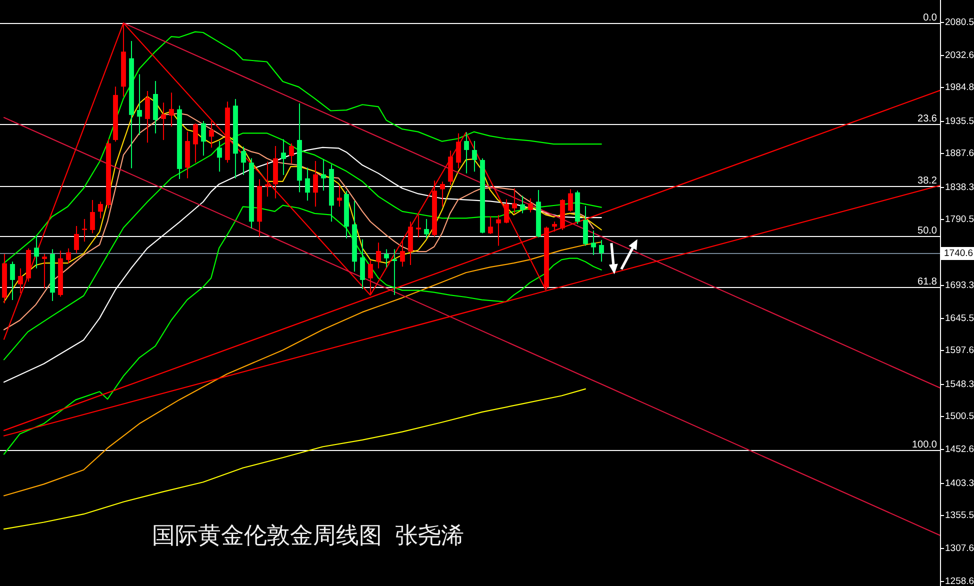 This screenshot has height=586, width=974. What do you see at coordinates (928, 119) in the screenshot?
I see `annotation: 23.6` at bounding box center [928, 119].